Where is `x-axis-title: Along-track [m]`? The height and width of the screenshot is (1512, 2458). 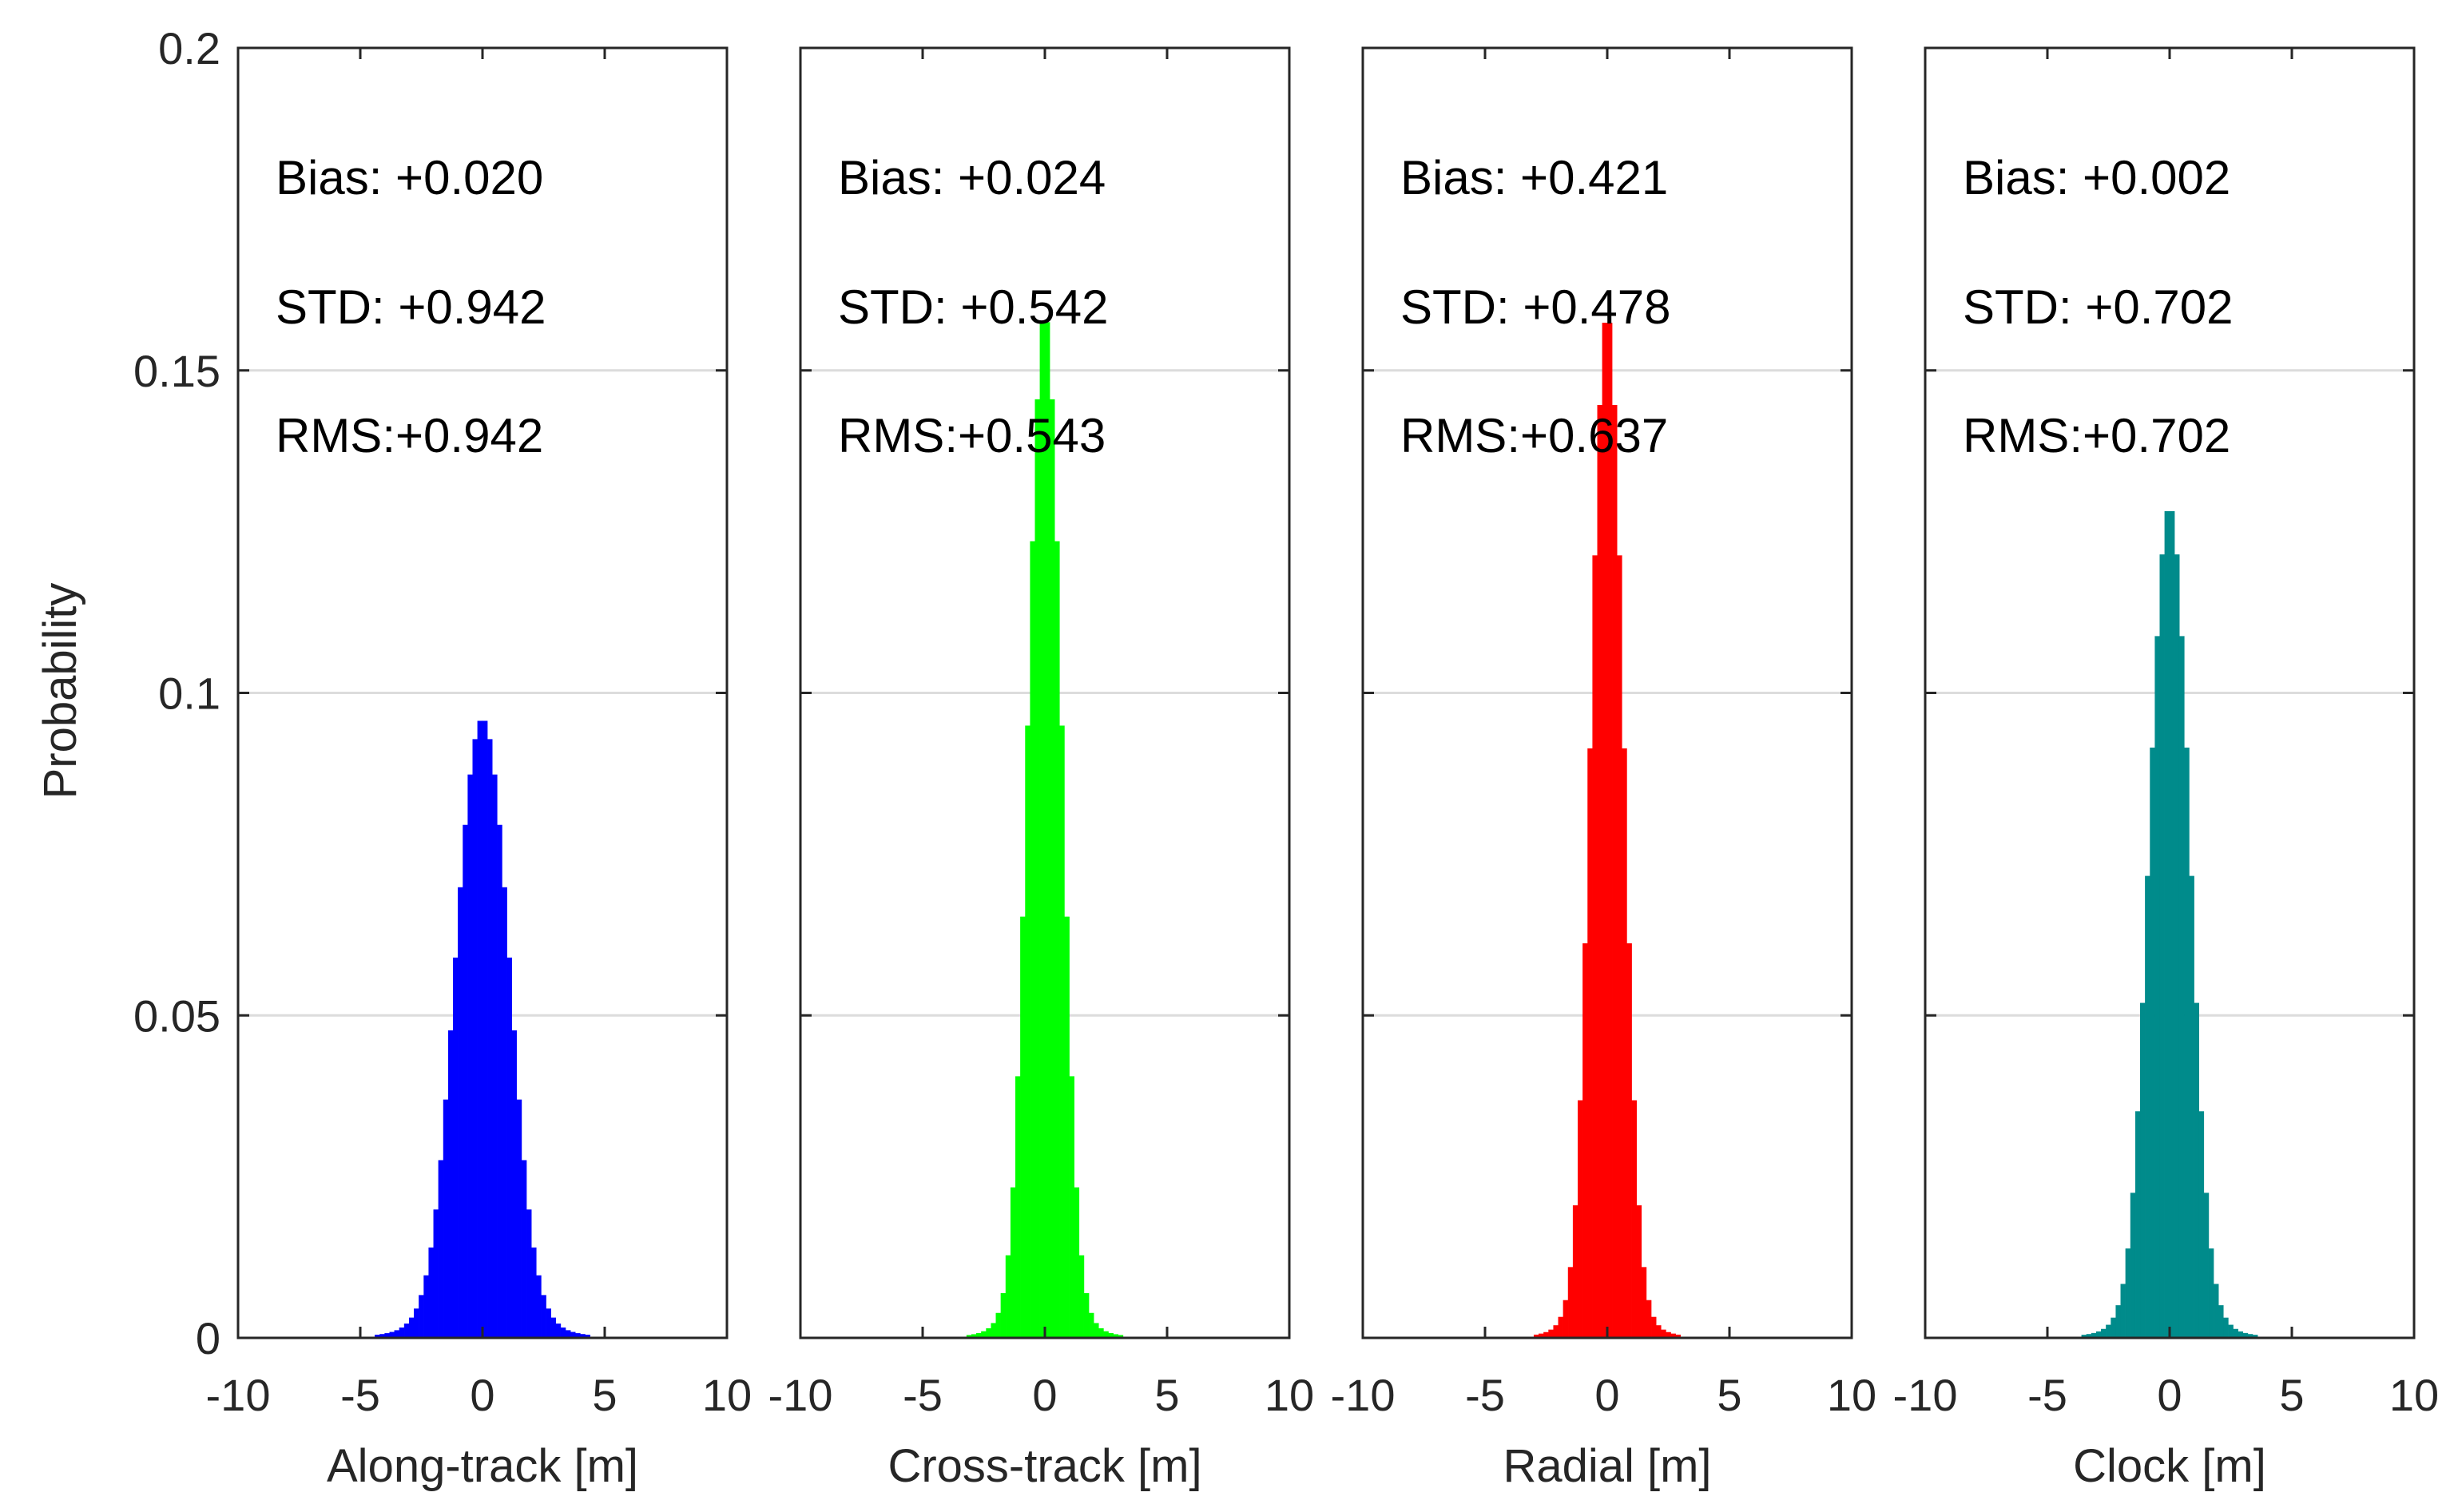 x-axis-title: Along-track [m] is located at coordinates (482, 1466).